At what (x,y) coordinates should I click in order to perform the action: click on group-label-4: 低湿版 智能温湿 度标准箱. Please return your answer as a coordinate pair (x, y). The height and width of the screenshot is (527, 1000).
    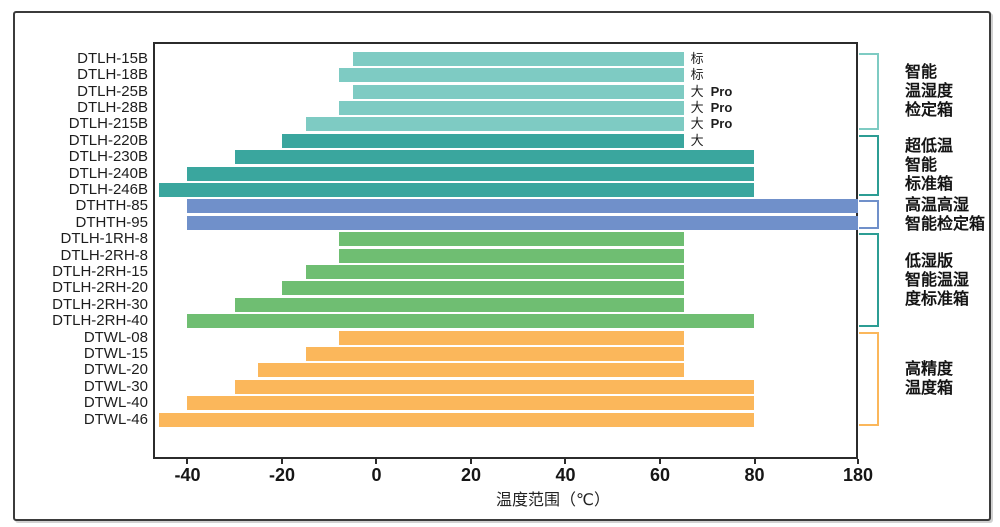
    Looking at the image, I should click on (952, 280).